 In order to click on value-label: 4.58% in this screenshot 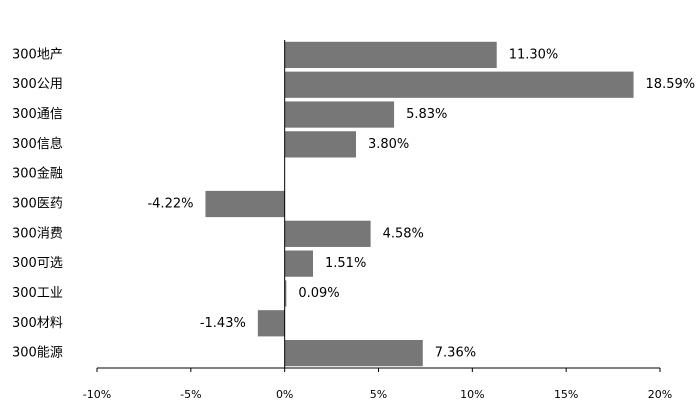, I will do `click(403, 233)`.